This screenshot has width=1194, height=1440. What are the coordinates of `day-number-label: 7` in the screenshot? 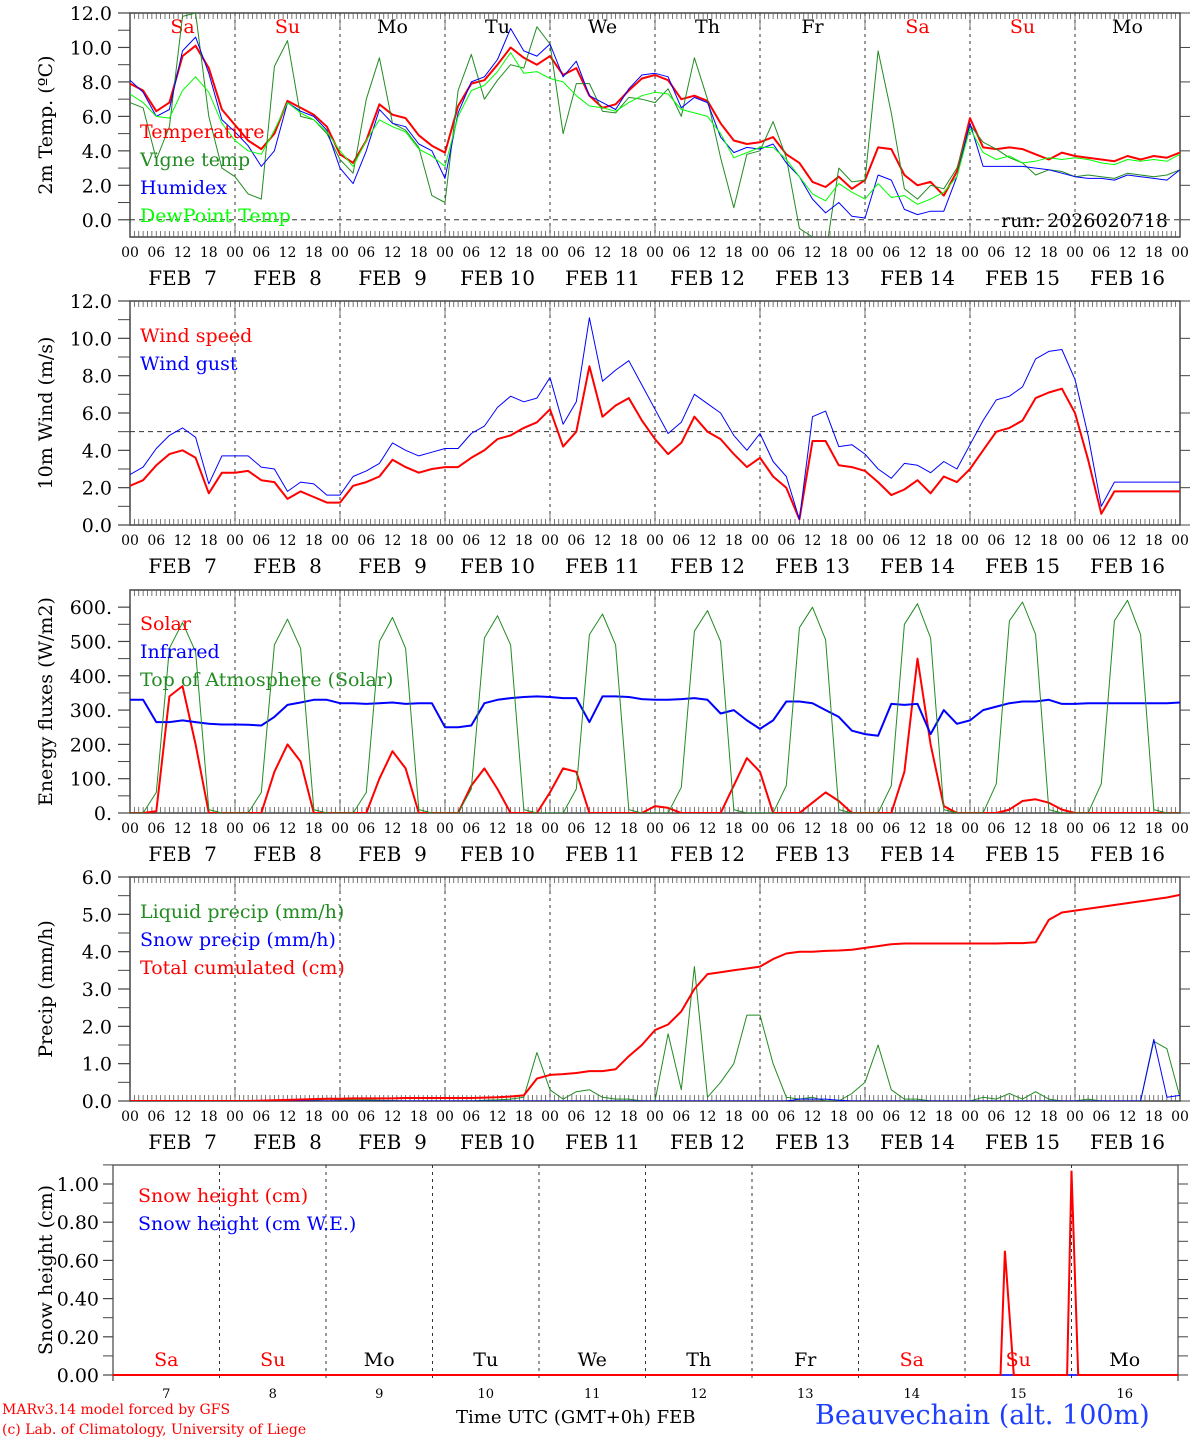 It's located at (166, 1394).